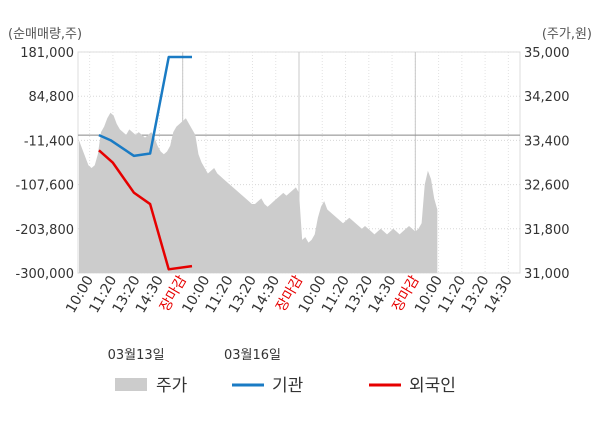  I want to click on right-tick-label: 34,200, so click(547, 97).